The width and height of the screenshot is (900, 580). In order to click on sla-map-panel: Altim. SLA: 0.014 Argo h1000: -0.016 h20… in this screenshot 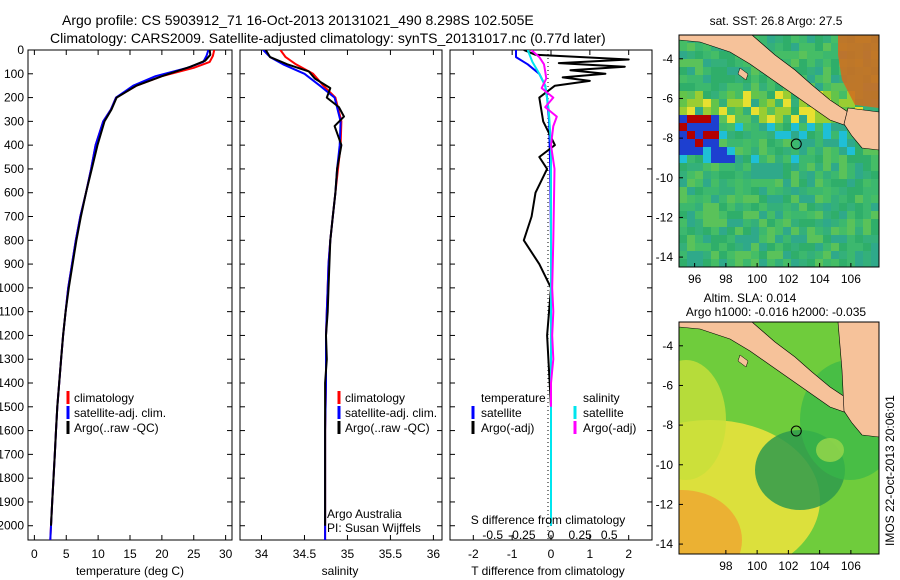, I will do `click(768, 432)`.